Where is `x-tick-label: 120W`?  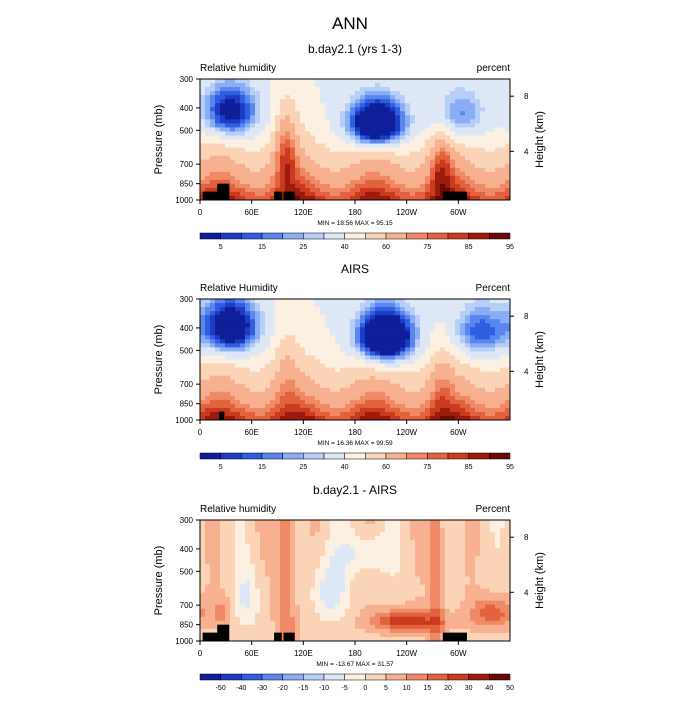
x-tick-label: 120W is located at coordinates (406, 212).